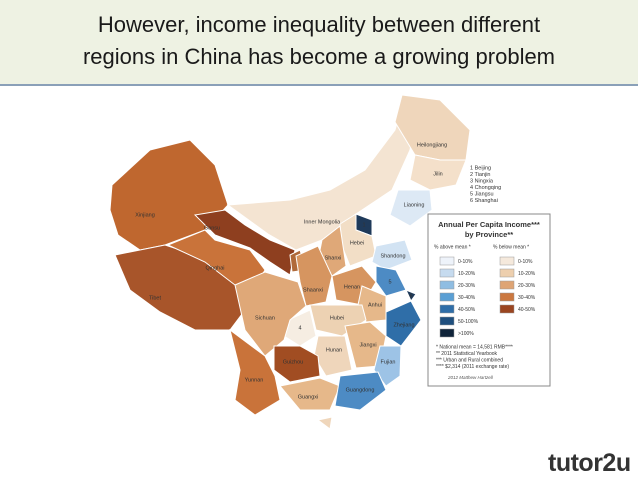 Image resolution: width=638 pixels, height=479 pixels. I want to click on province-label: Hunan, so click(334, 350).